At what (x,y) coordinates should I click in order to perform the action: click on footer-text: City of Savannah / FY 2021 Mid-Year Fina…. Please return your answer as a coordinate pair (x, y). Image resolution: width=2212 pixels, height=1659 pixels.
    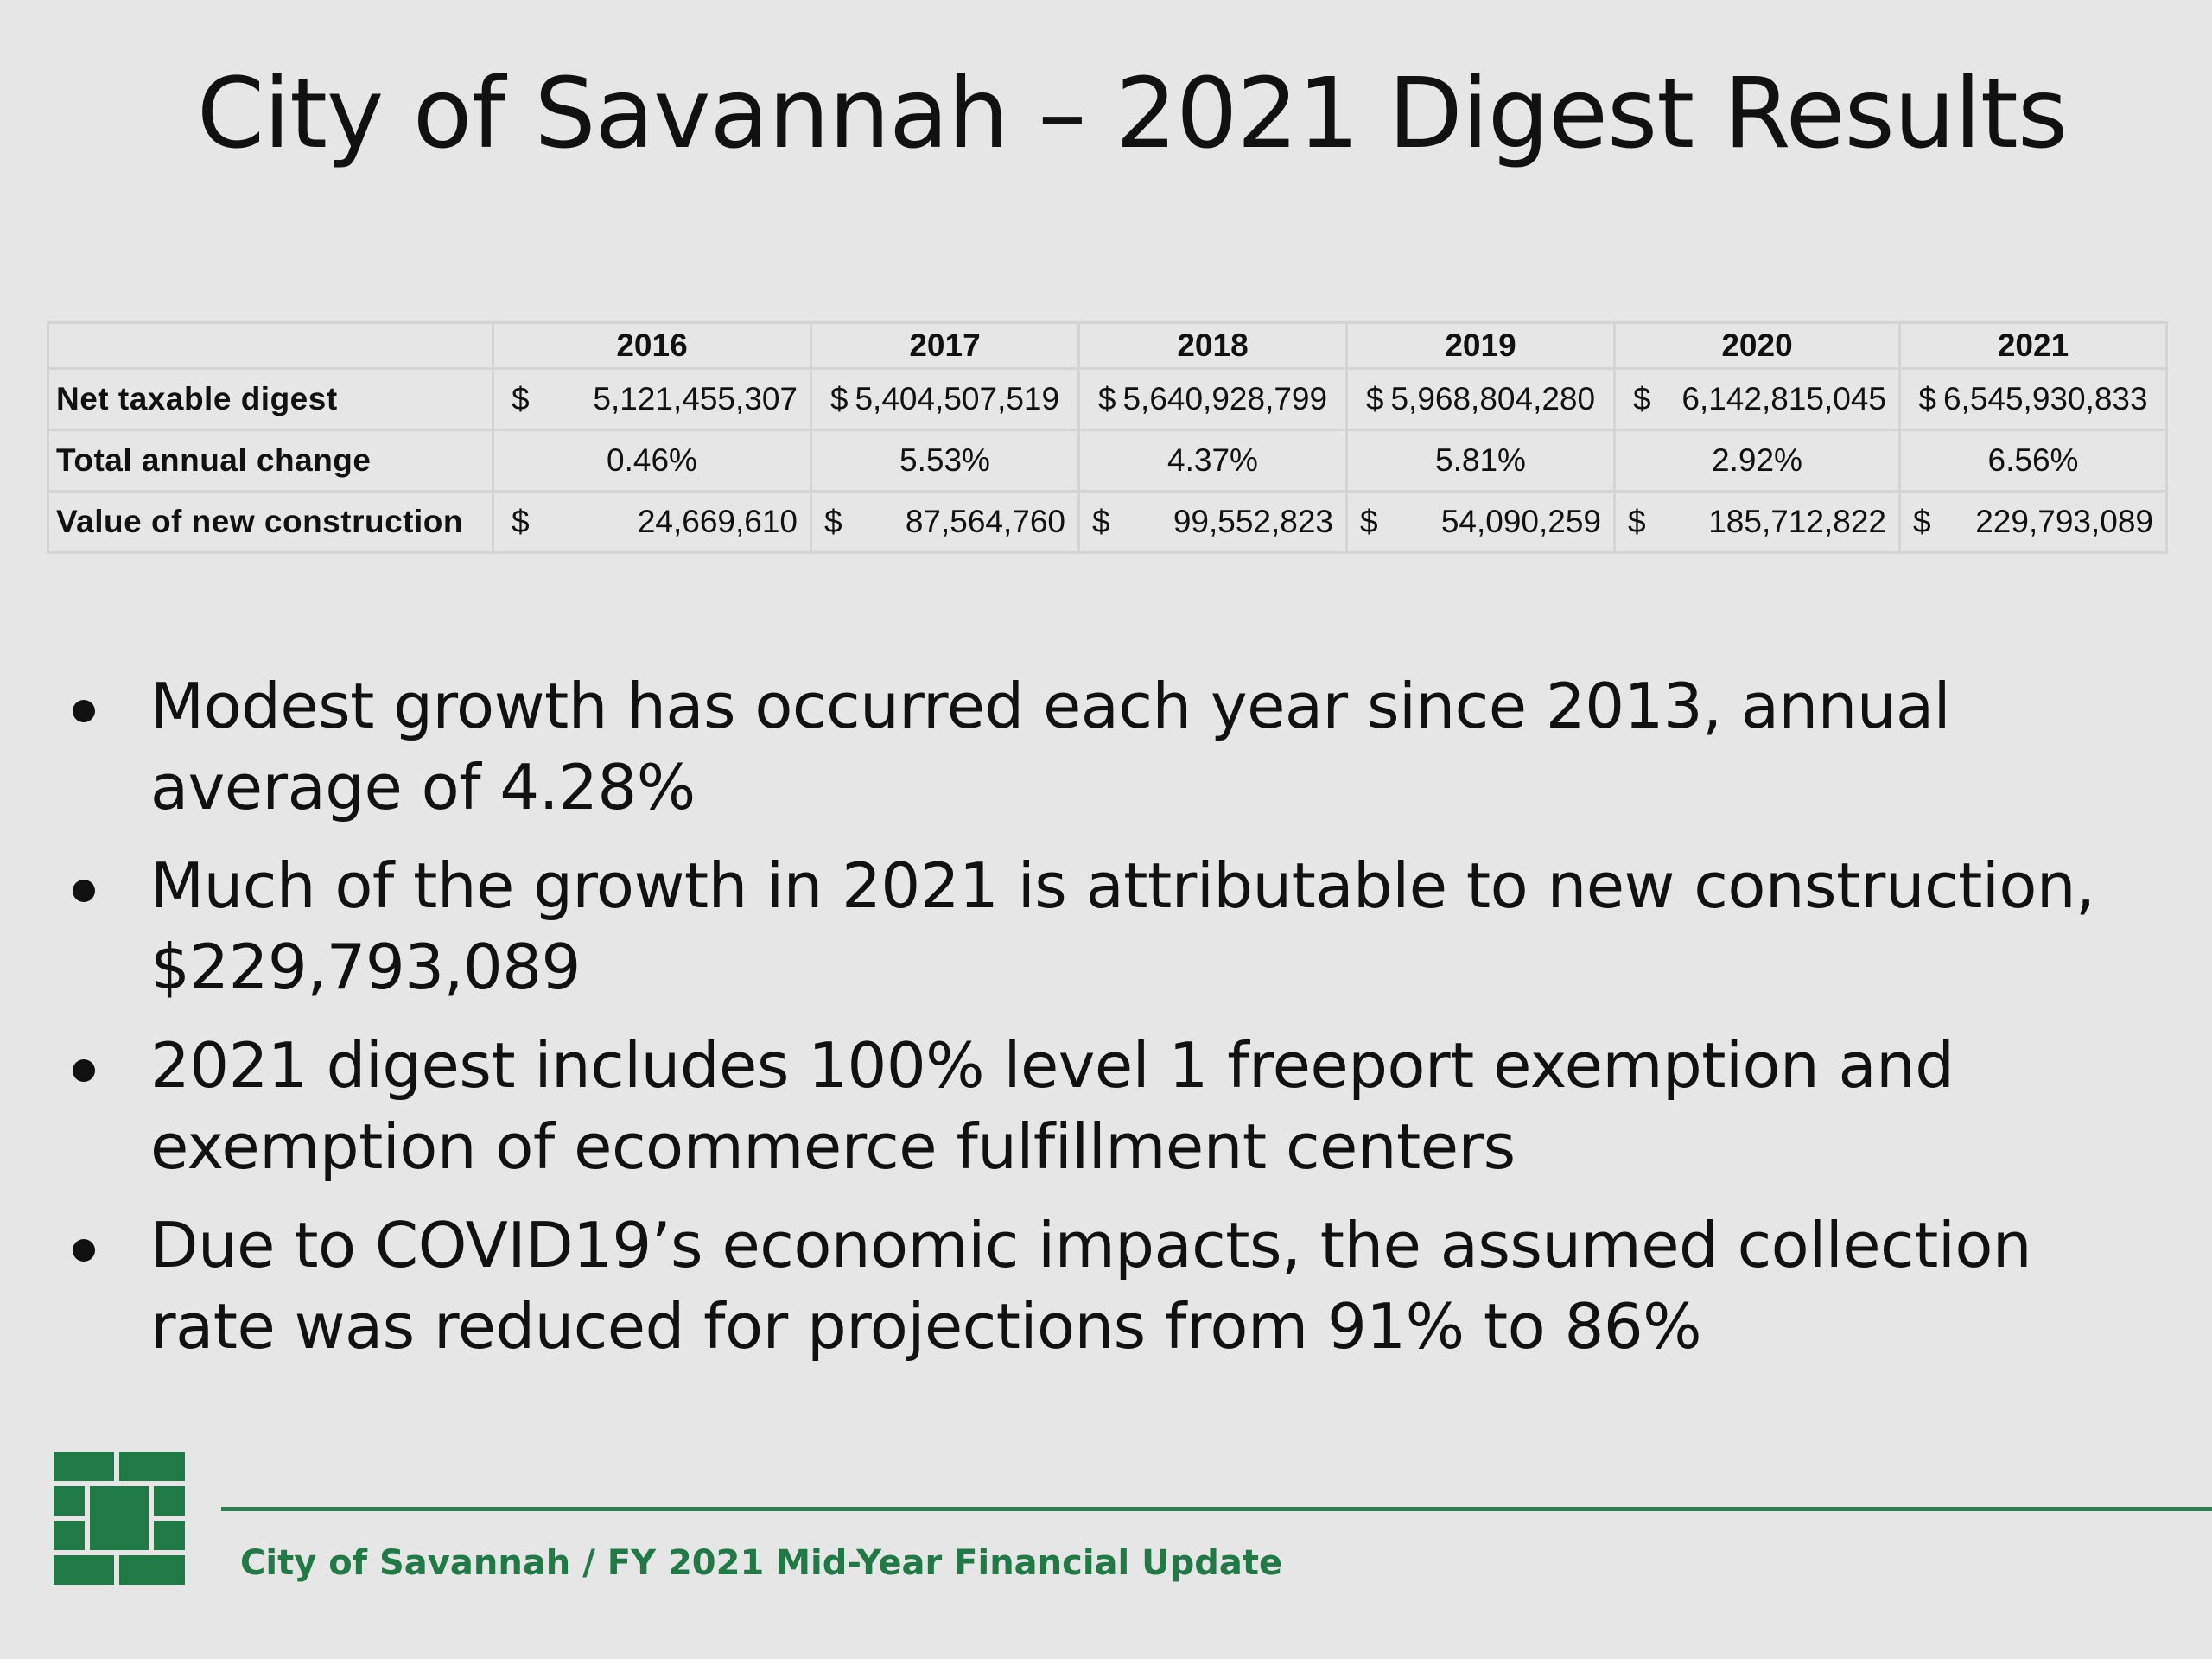
    Looking at the image, I should click on (761, 1563).